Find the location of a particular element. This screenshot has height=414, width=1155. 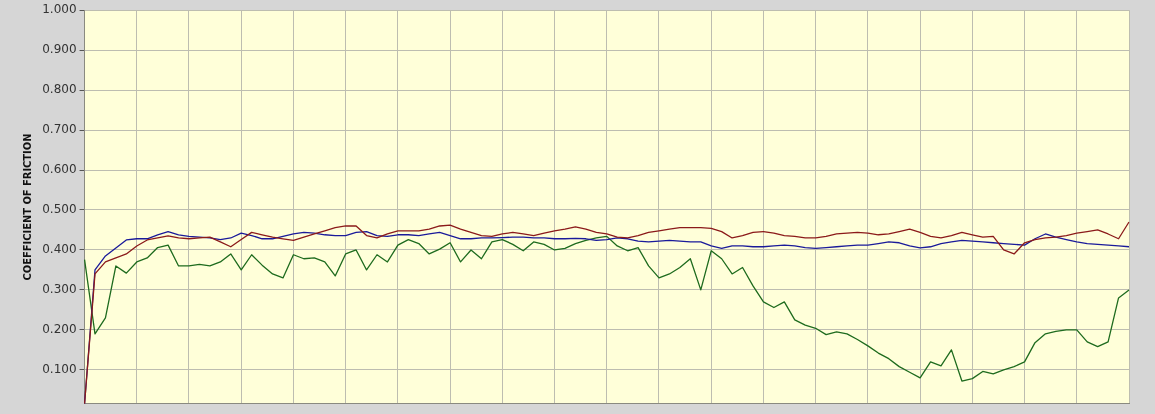

y-tick-label: 0.700 is located at coordinates (59, 129).